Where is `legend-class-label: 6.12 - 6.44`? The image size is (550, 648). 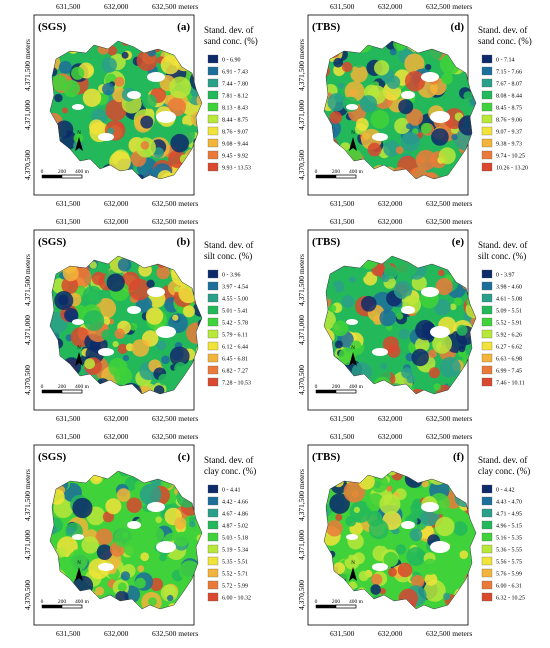
legend-class-label: 6.12 - 6.44 is located at coordinates (235, 348).